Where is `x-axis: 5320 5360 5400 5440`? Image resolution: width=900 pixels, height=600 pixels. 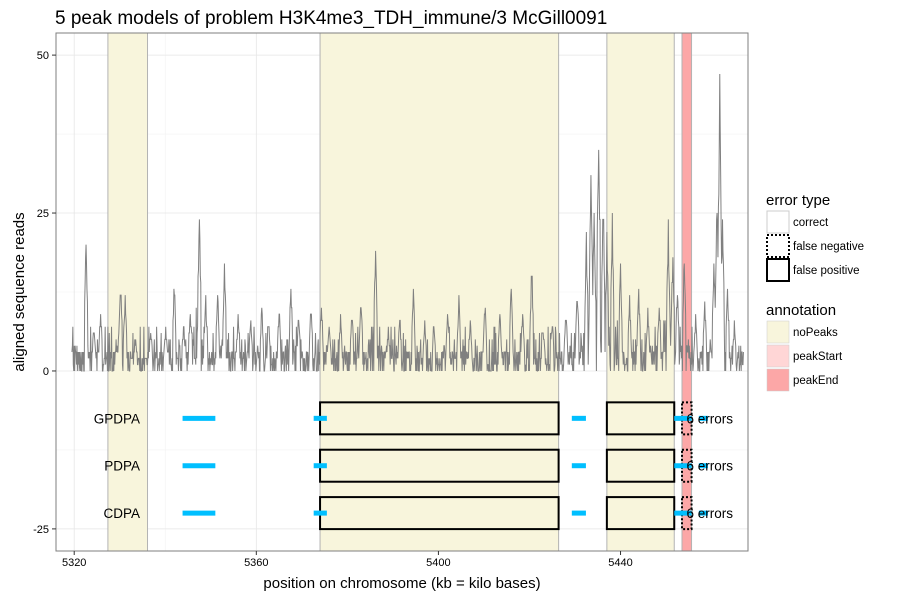 x-axis: 5320 5360 5400 5440 is located at coordinates (347, 560).